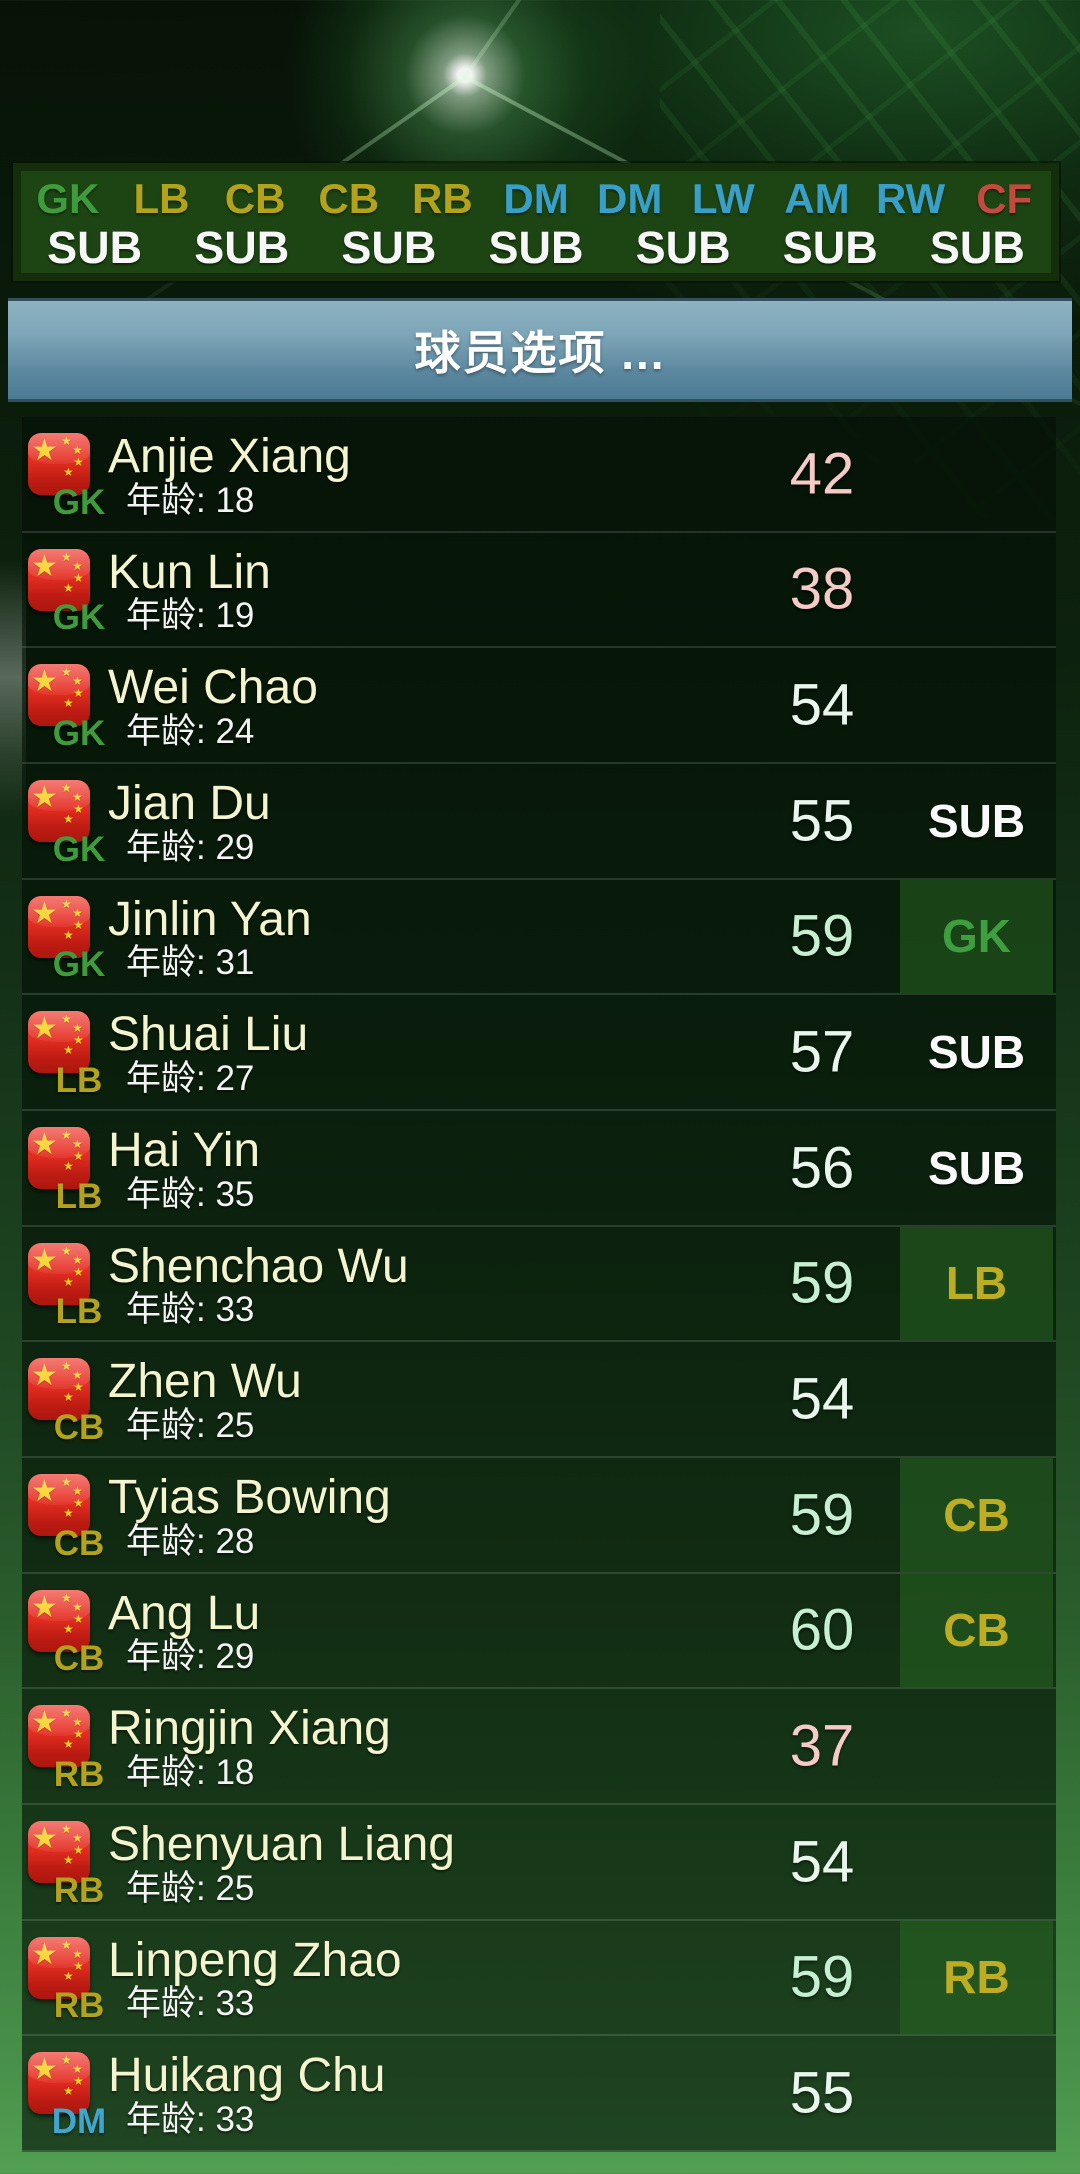  Describe the element at coordinates (539, 1978) in the screenshot. I see `player-row: ★★★★★ Linpeng Zhao RB 年龄: 33 59 RB` at that location.